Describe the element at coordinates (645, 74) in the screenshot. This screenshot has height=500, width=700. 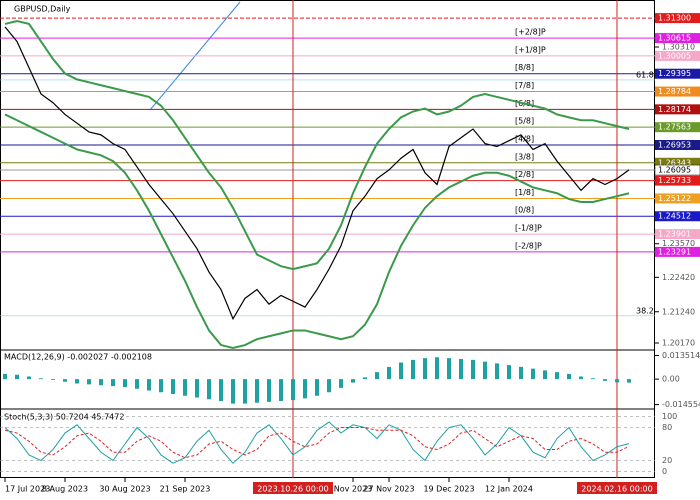
I see `fib-label: 61.8` at that location.